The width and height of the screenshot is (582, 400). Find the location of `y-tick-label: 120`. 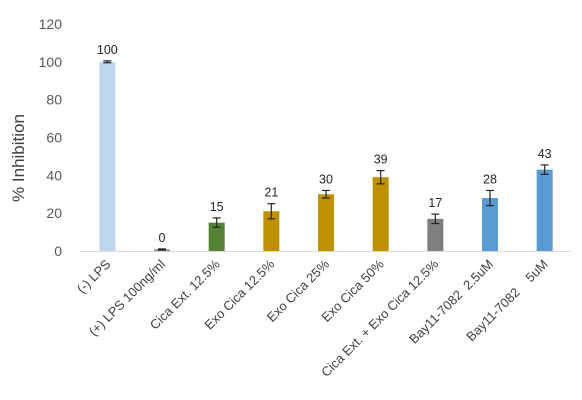

y-tick-label: 120 is located at coordinates (51, 24).